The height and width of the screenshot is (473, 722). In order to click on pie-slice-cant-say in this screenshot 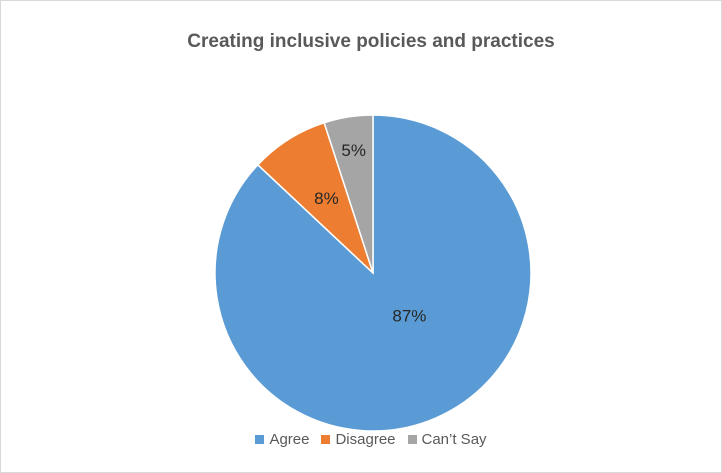, I will do `click(348, 194)`.